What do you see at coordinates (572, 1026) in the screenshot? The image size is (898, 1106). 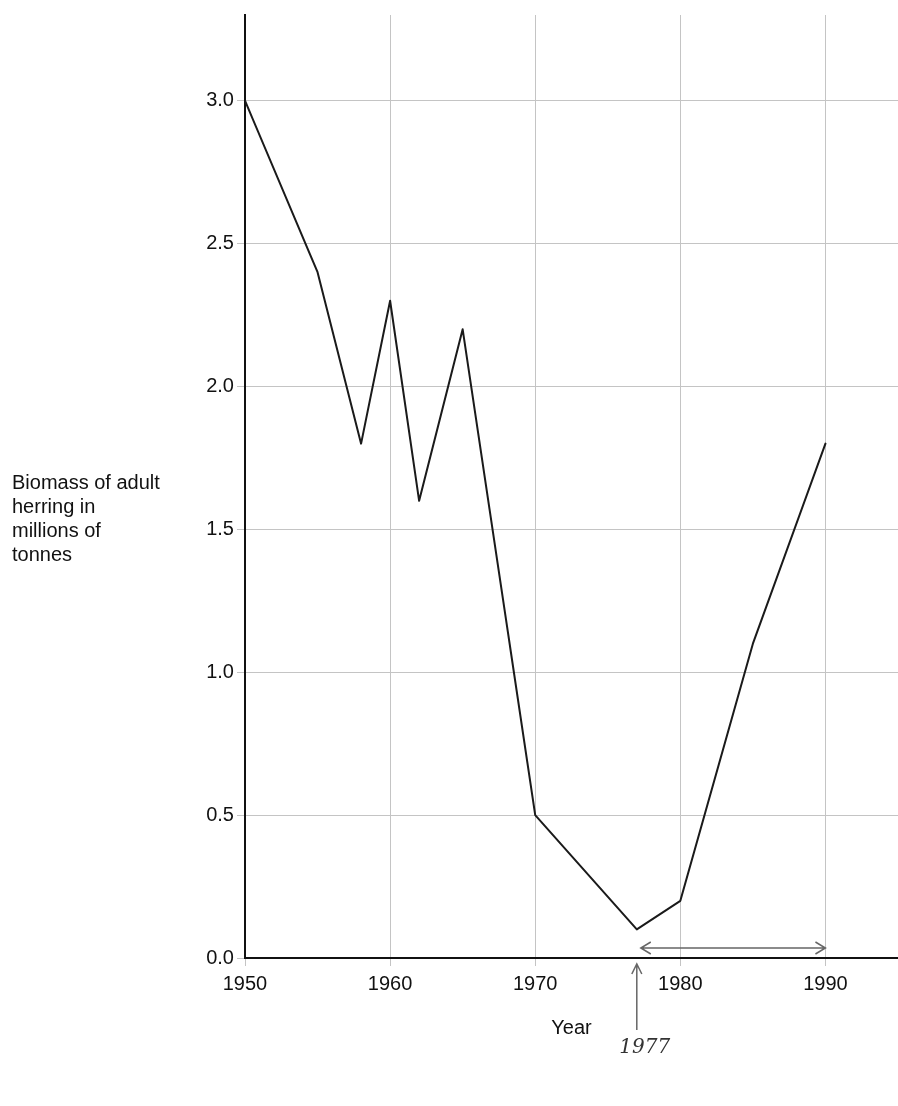 I see `x-axis-title: Year` at bounding box center [572, 1026].